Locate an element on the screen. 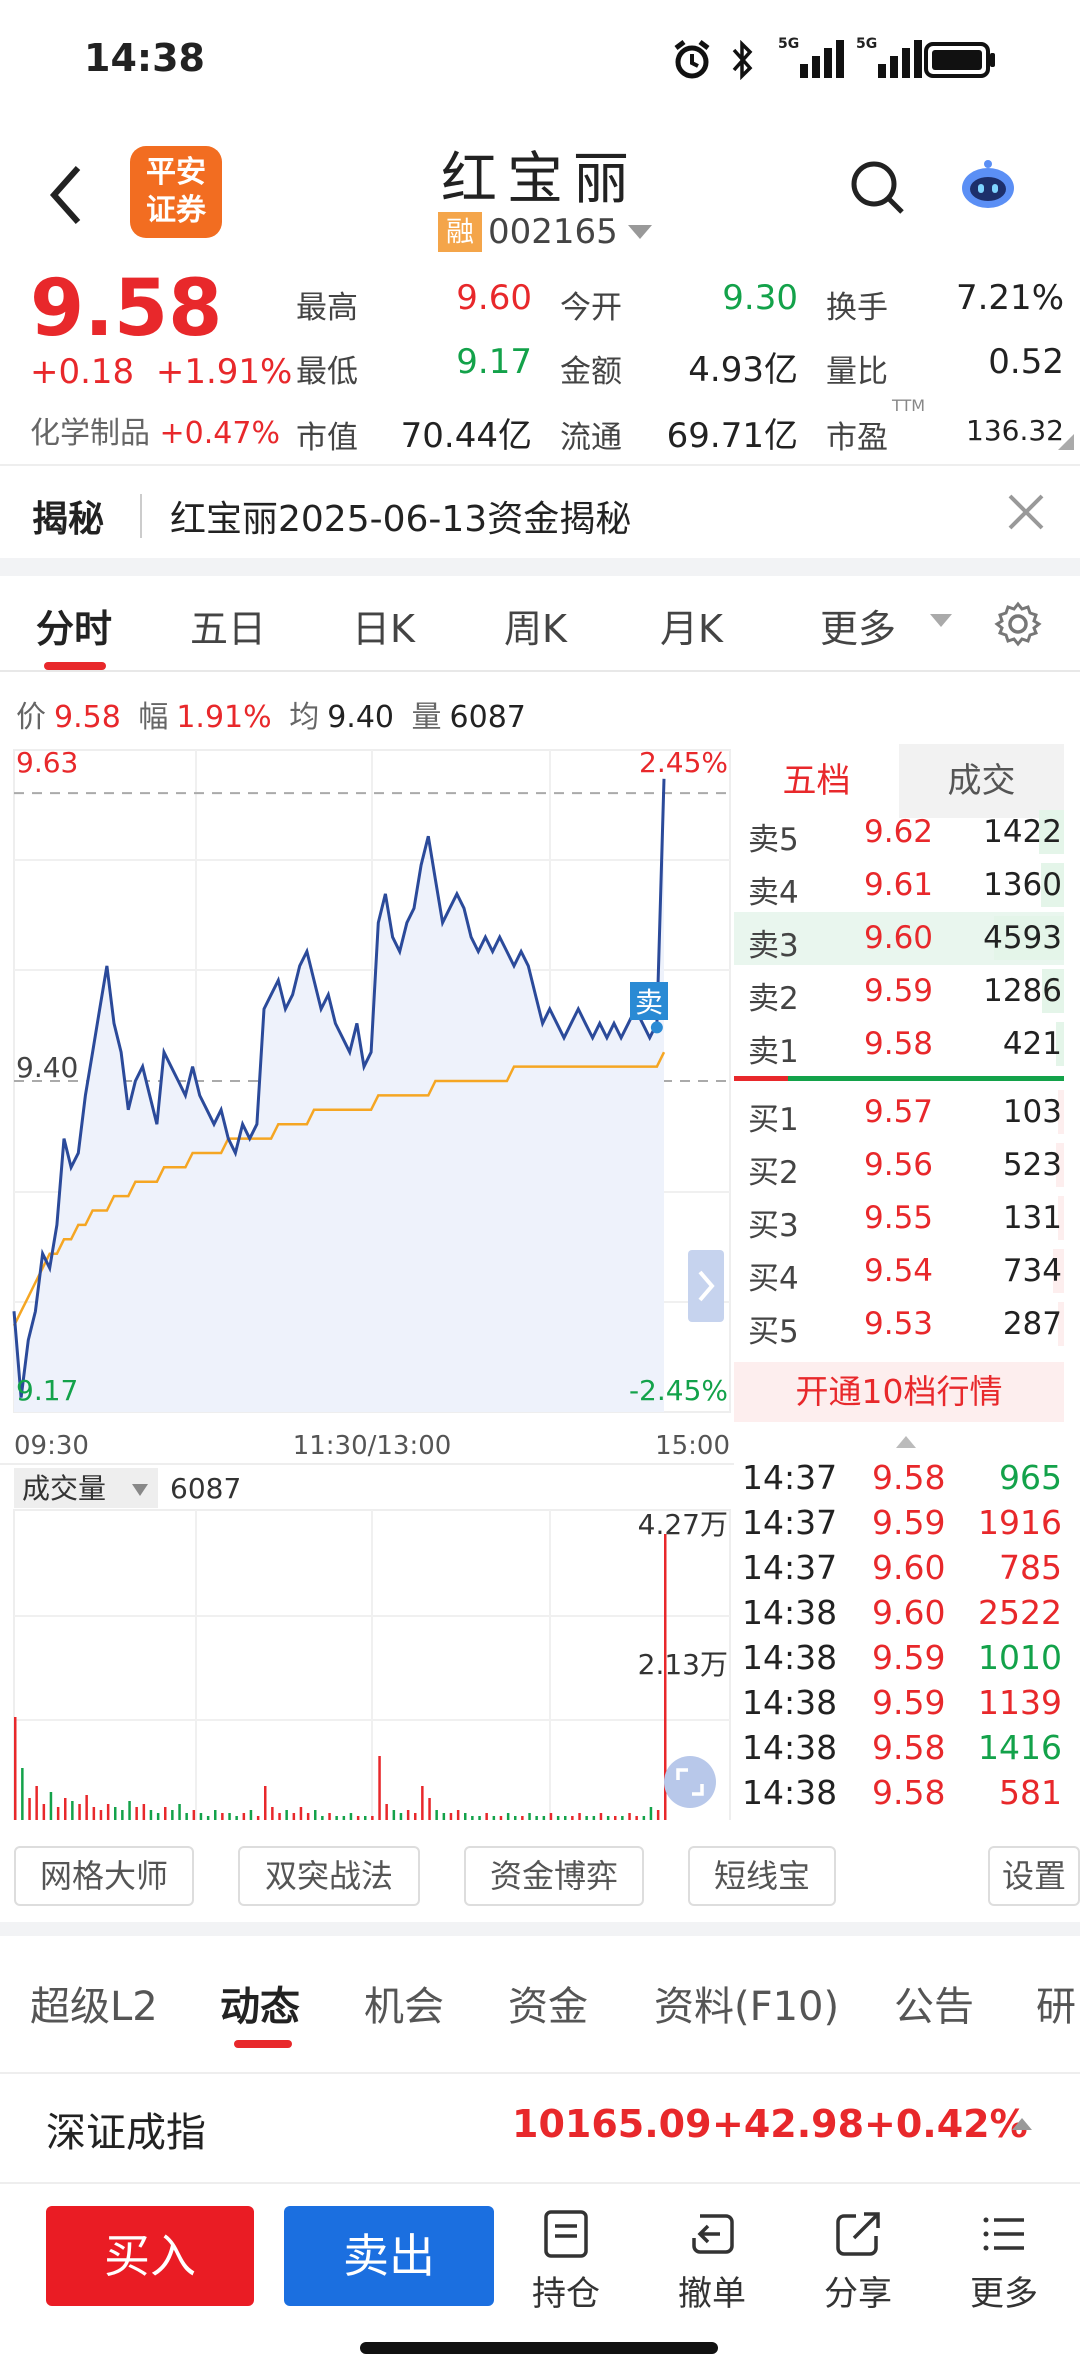  ask-row: 卖5 9.62 1422 is located at coordinates (899, 832).